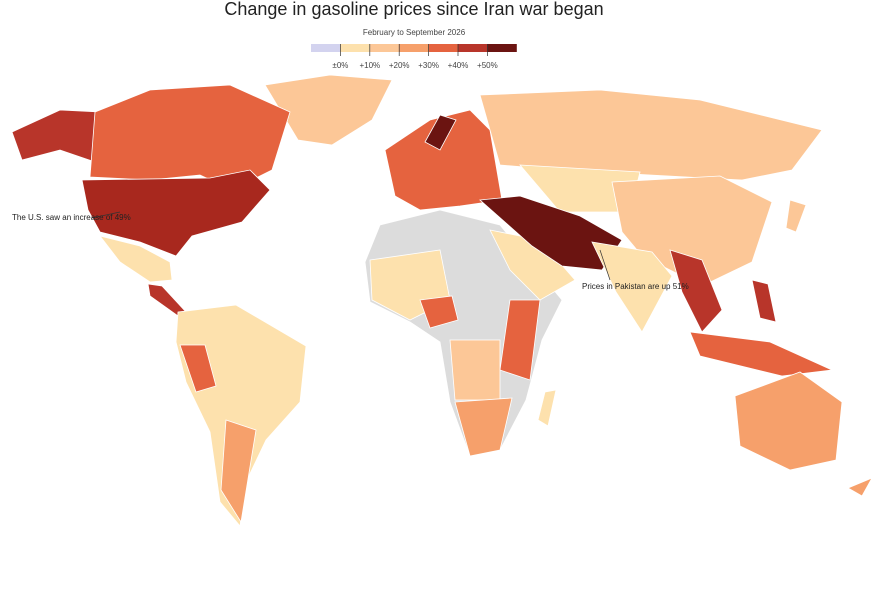 Image resolution: width=875 pixels, height=590 pixels. I want to click on india, so click(632, 287).